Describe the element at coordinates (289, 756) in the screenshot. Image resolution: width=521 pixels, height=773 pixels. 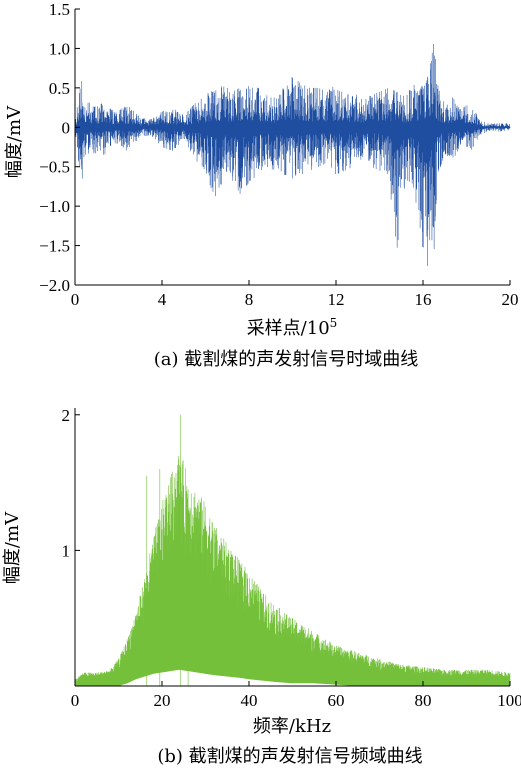
I see `frequency-domain-caption: (b) 截割煤的声发射信号频域曲线` at that location.